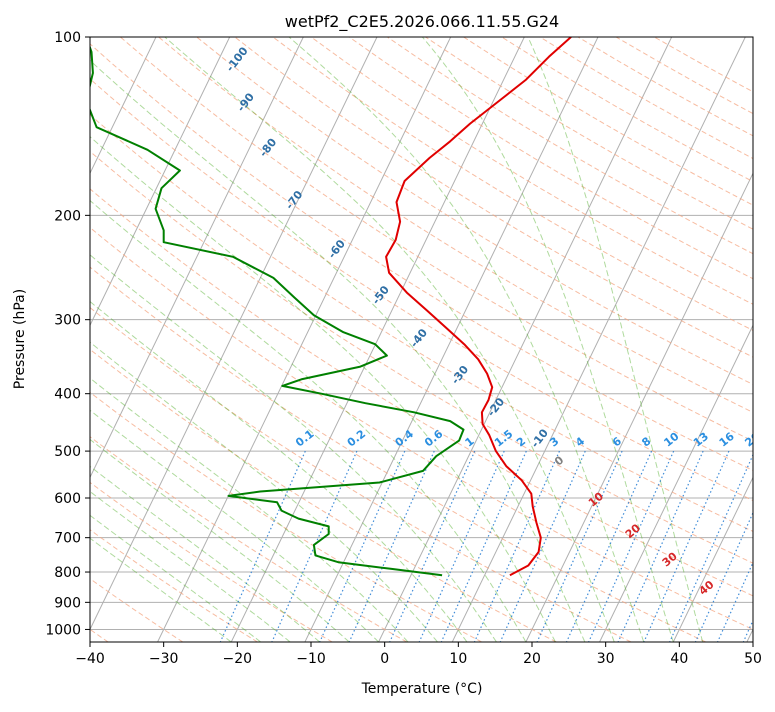  I want to click on y-tick-label: 400, so click(67, 395).